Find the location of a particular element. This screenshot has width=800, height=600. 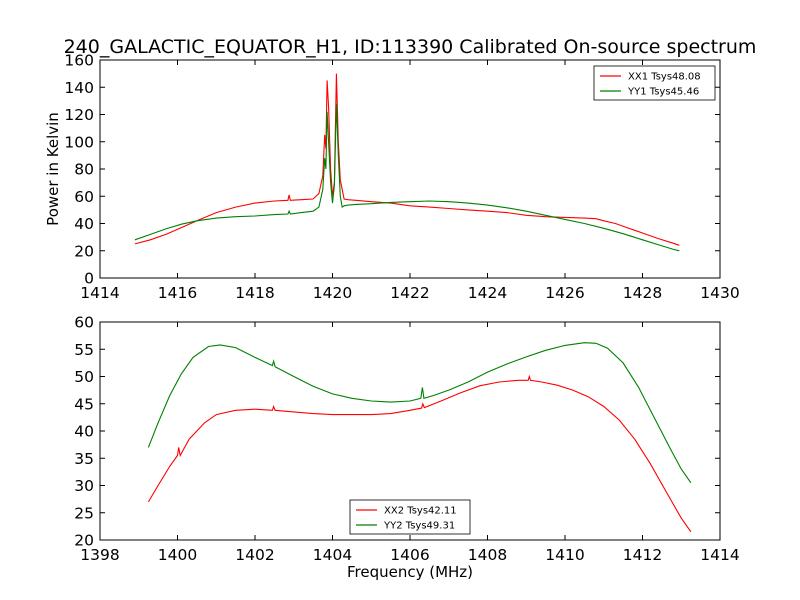

legend-entry: YY2 Tsys49.31 is located at coordinates (419, 526).